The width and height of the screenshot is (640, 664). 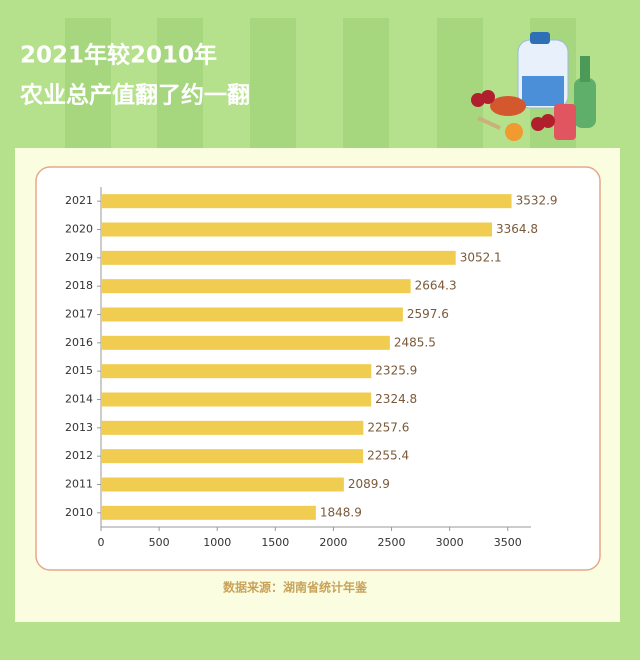 What do you see at coordinates (481, 257) in the screenshot?
I see `value-label: 3052.1` at bounding box center [481, 257].